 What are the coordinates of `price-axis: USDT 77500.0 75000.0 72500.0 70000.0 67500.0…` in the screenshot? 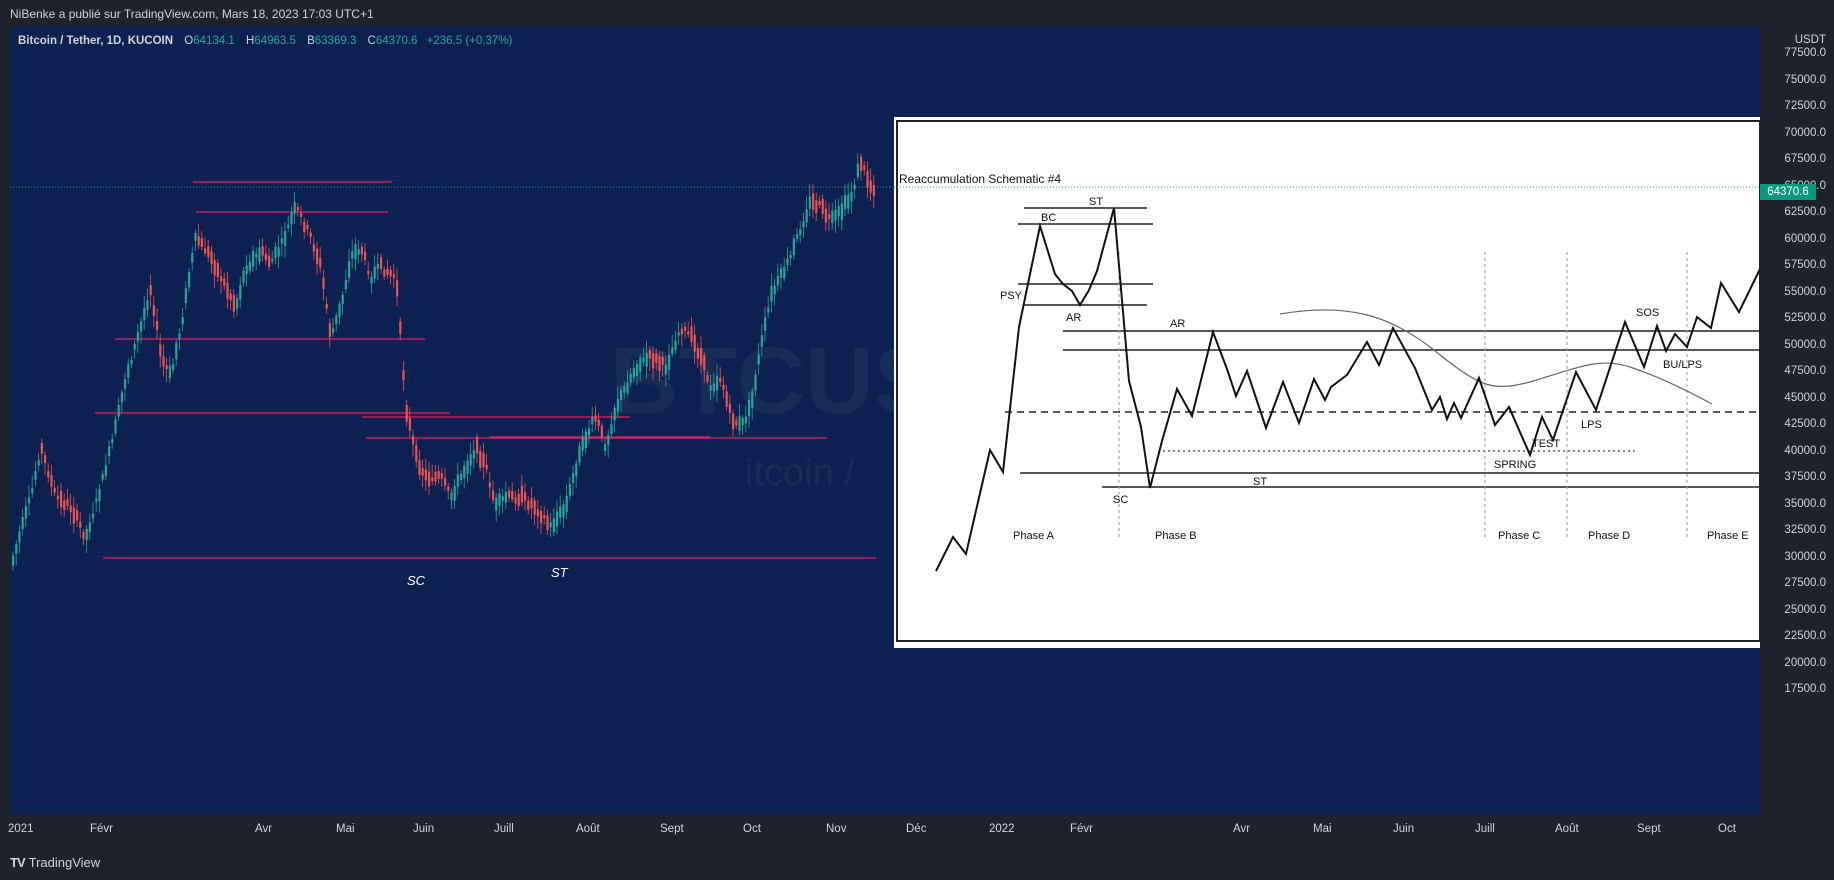 It's located at (1797, 421).